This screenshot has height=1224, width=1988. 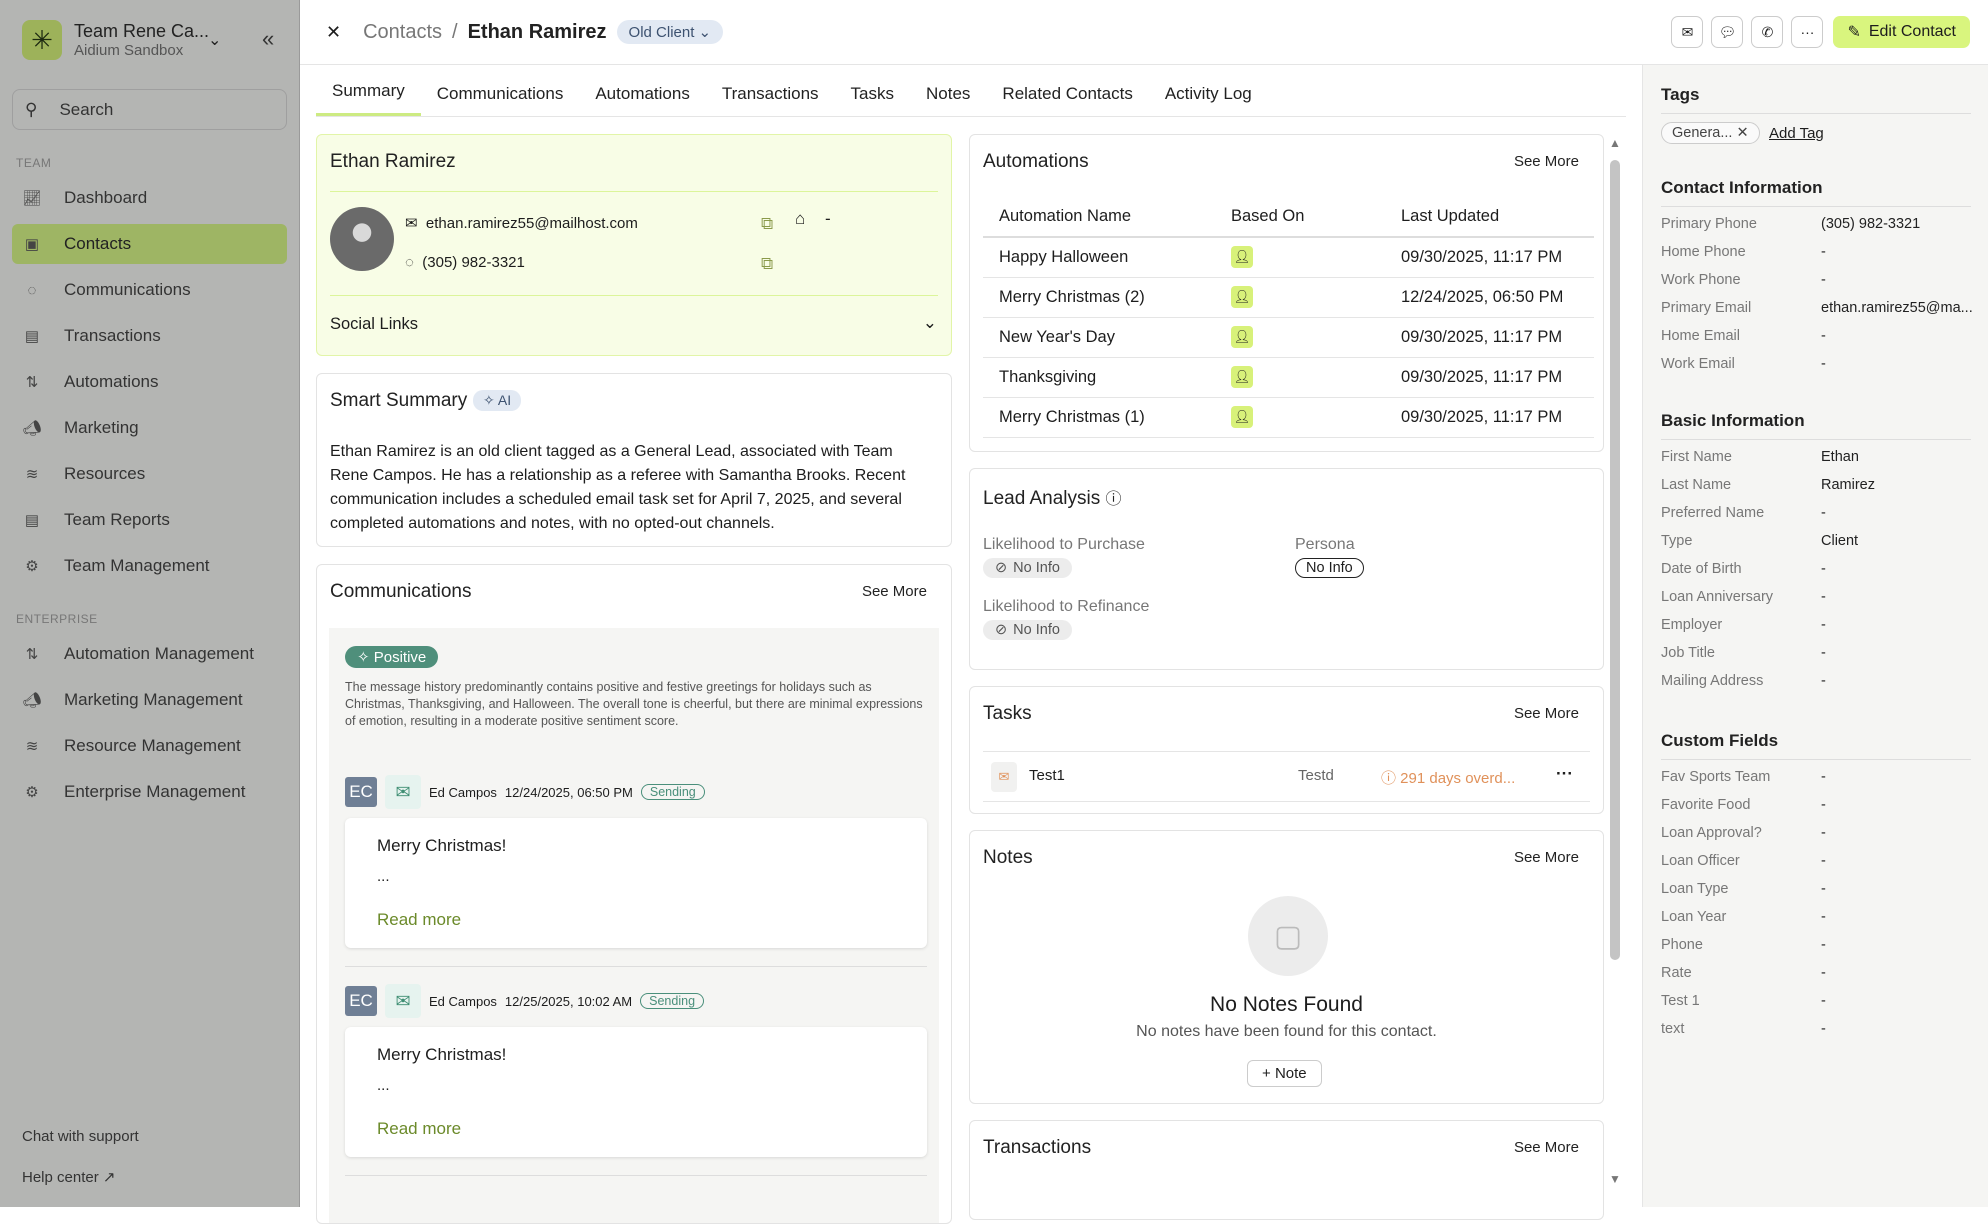 What do you see at coordinates (1300, 377) in the screenshot?
I see `based-on-cell: 👤︎` at bounding box center [1300, 377].